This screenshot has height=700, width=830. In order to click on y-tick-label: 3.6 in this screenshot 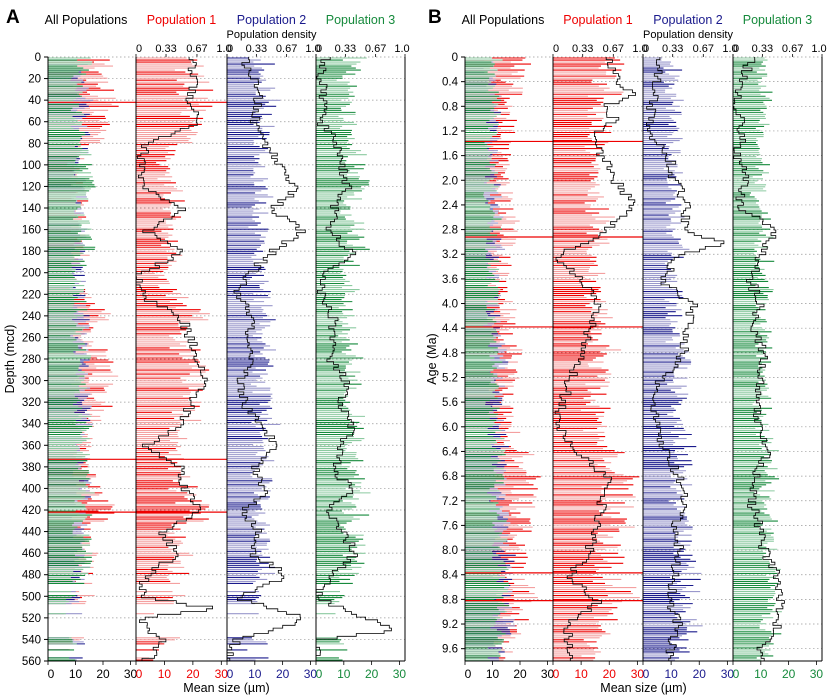, I will do `click(450, 280)`.